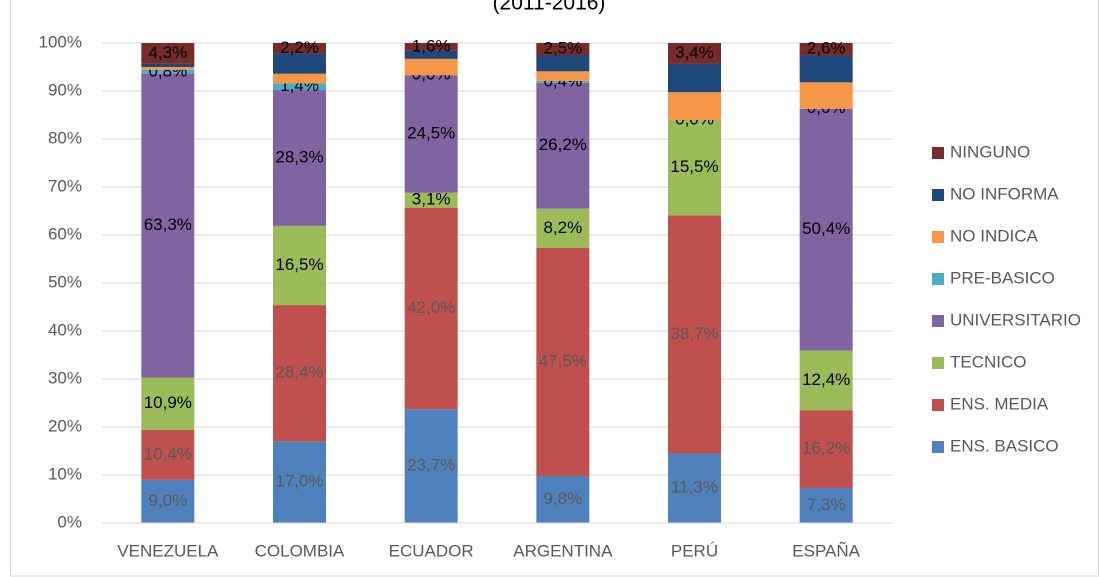  I want to click on data-label: 10,4%, so click(168, 453).